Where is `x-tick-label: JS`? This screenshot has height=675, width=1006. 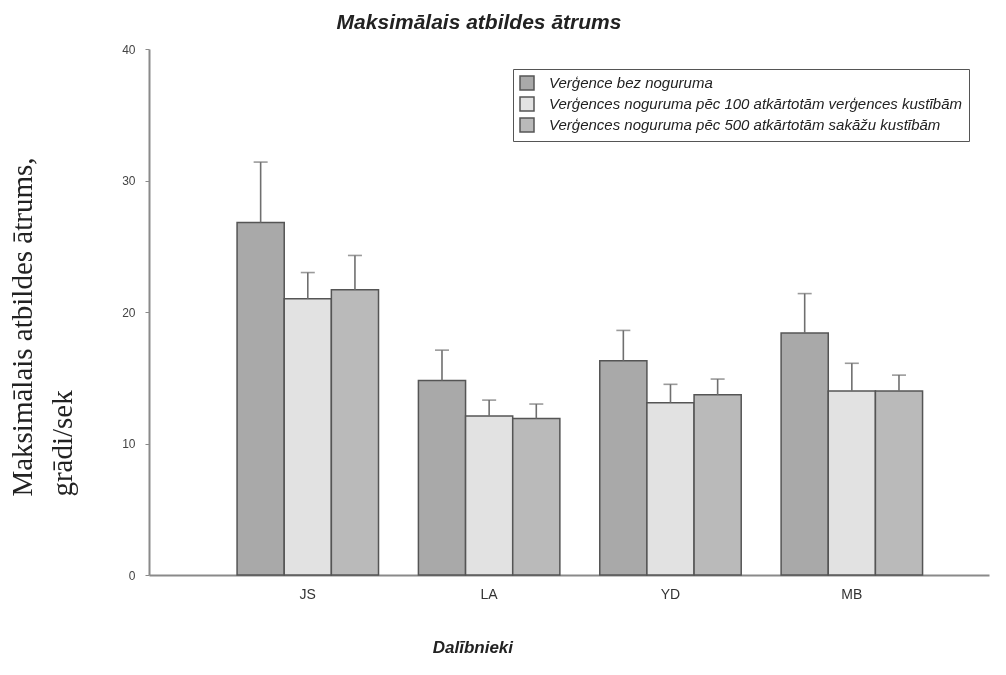
x-tick-label: JS is located at coordinates (307, 593).